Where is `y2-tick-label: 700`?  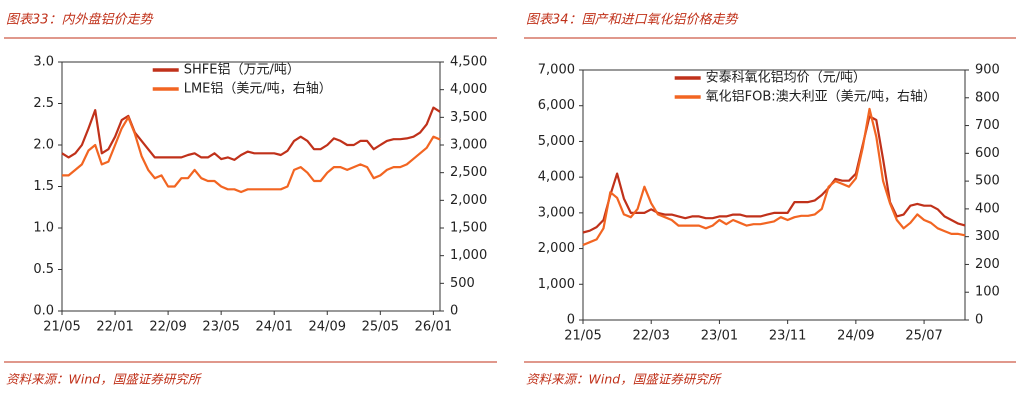
y2-tick-label: 700 is located at coordinates (987, 125).